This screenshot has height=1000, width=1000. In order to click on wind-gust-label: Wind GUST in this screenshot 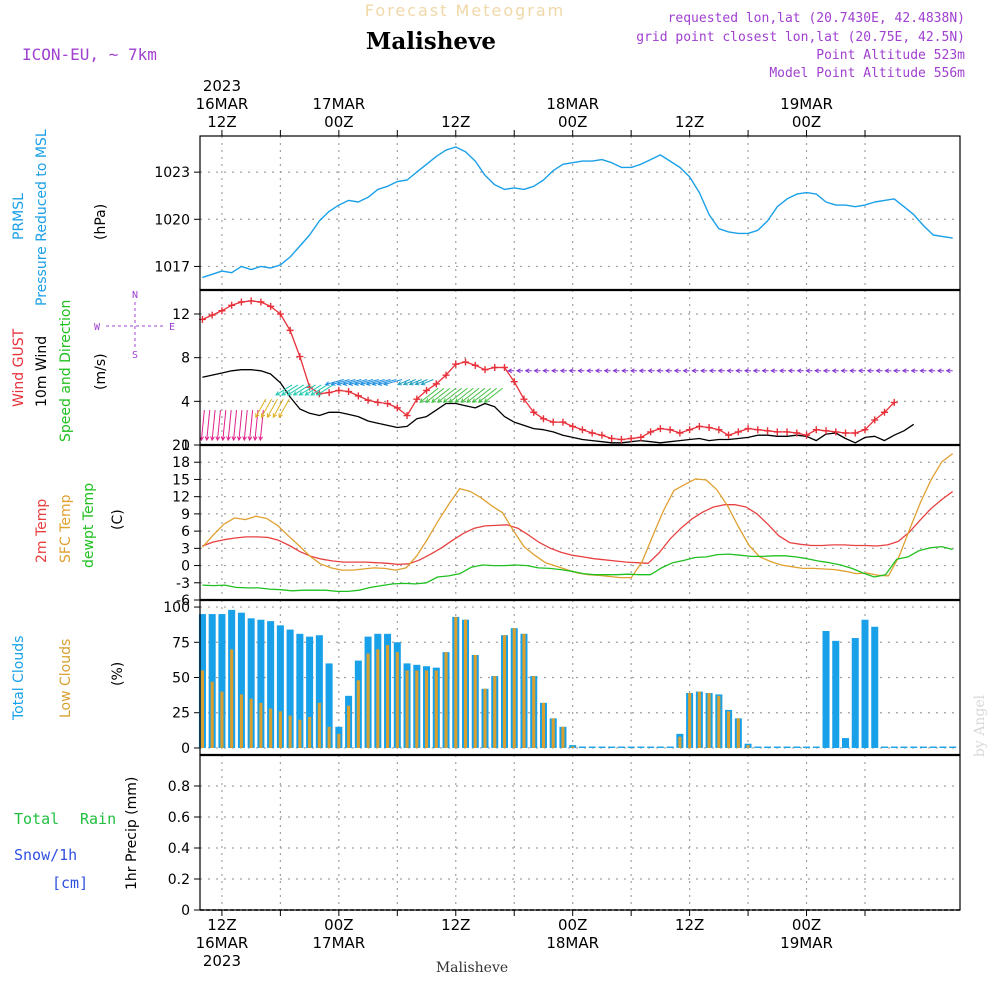, I will do `click(19, 367)`.